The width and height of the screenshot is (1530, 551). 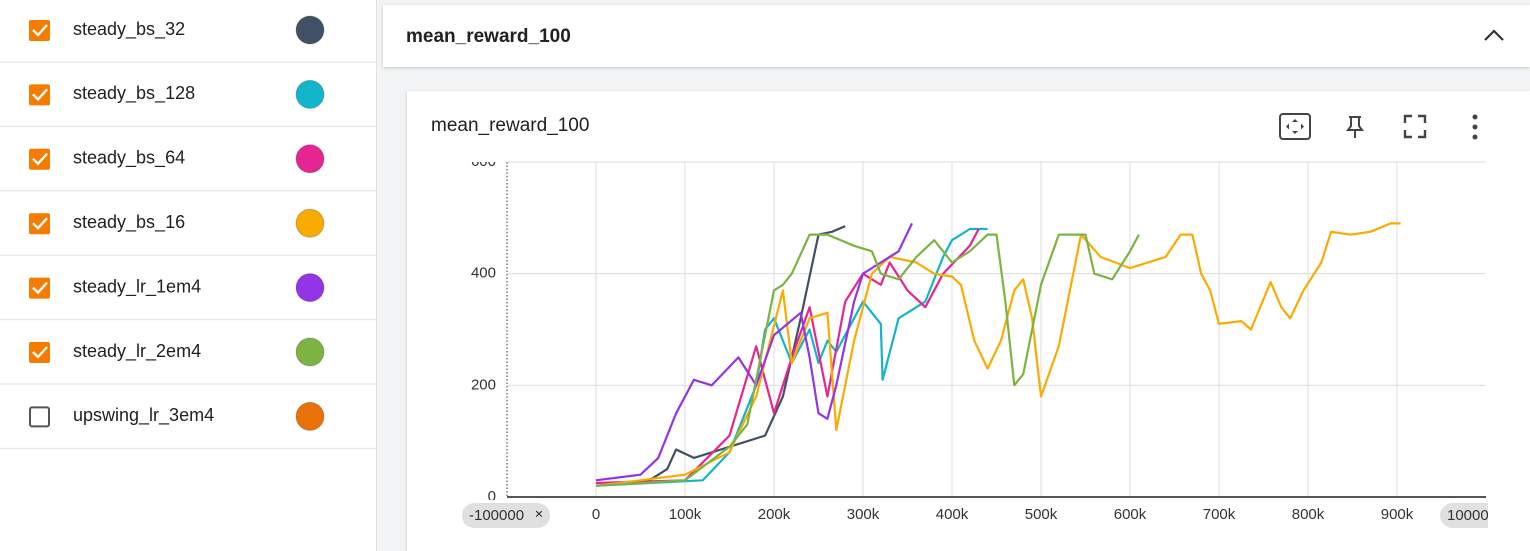 I want to click on section-header, so click(x=956, y=36).